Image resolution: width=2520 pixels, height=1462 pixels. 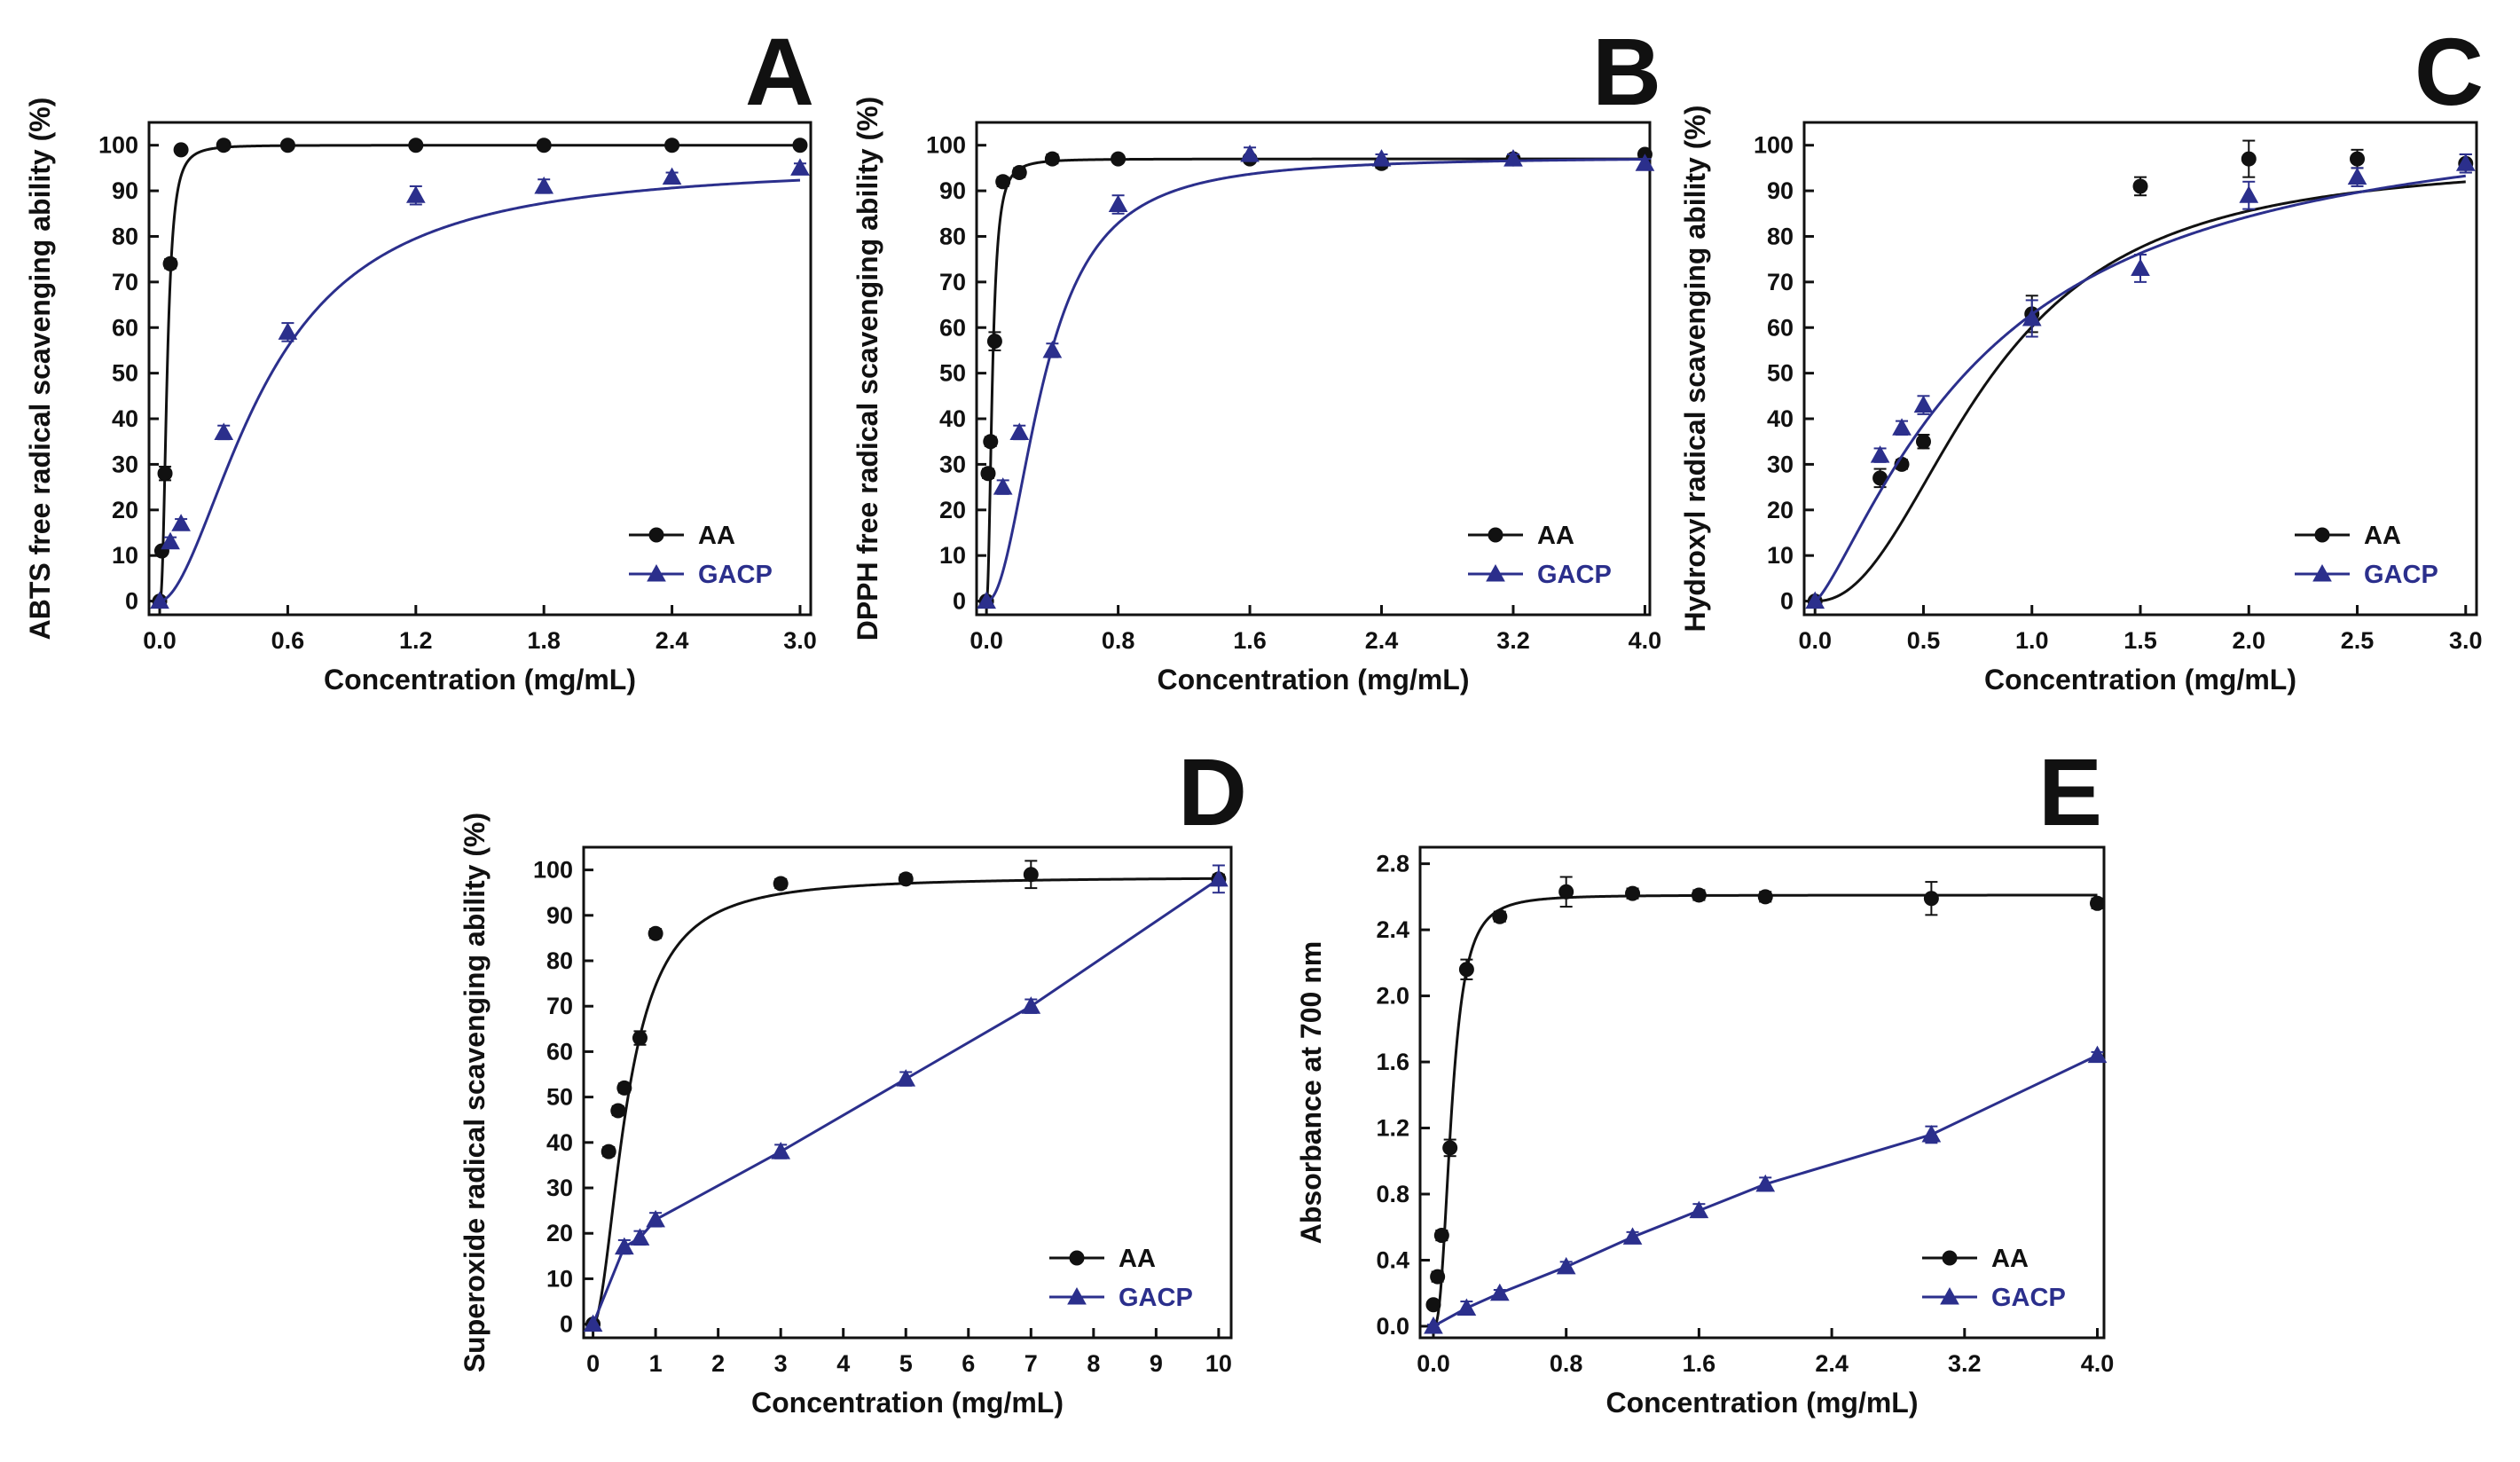 What do you see at coordinates (1762, 1403) in the screenshot?
I see `x-axis-label-e: Concentration (mg/mL)` at bounding box center [1762, 1403].